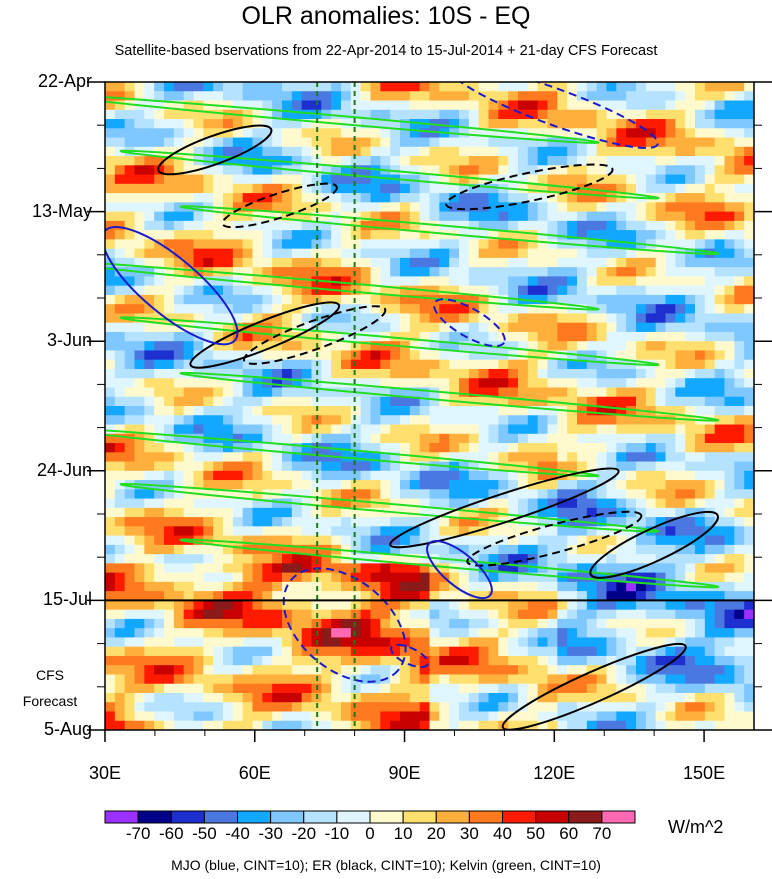  Describe the element at coordinates (320, 817) in the screenshot. I see `colorbar-swatch` at that location.